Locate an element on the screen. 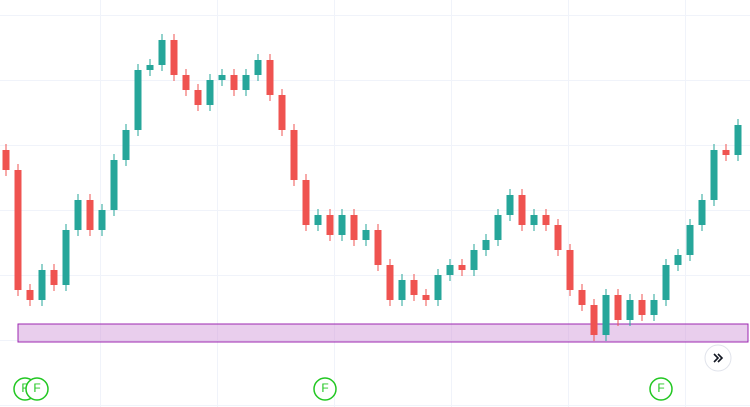  chevron-icon is located at coordinates (718, 358).